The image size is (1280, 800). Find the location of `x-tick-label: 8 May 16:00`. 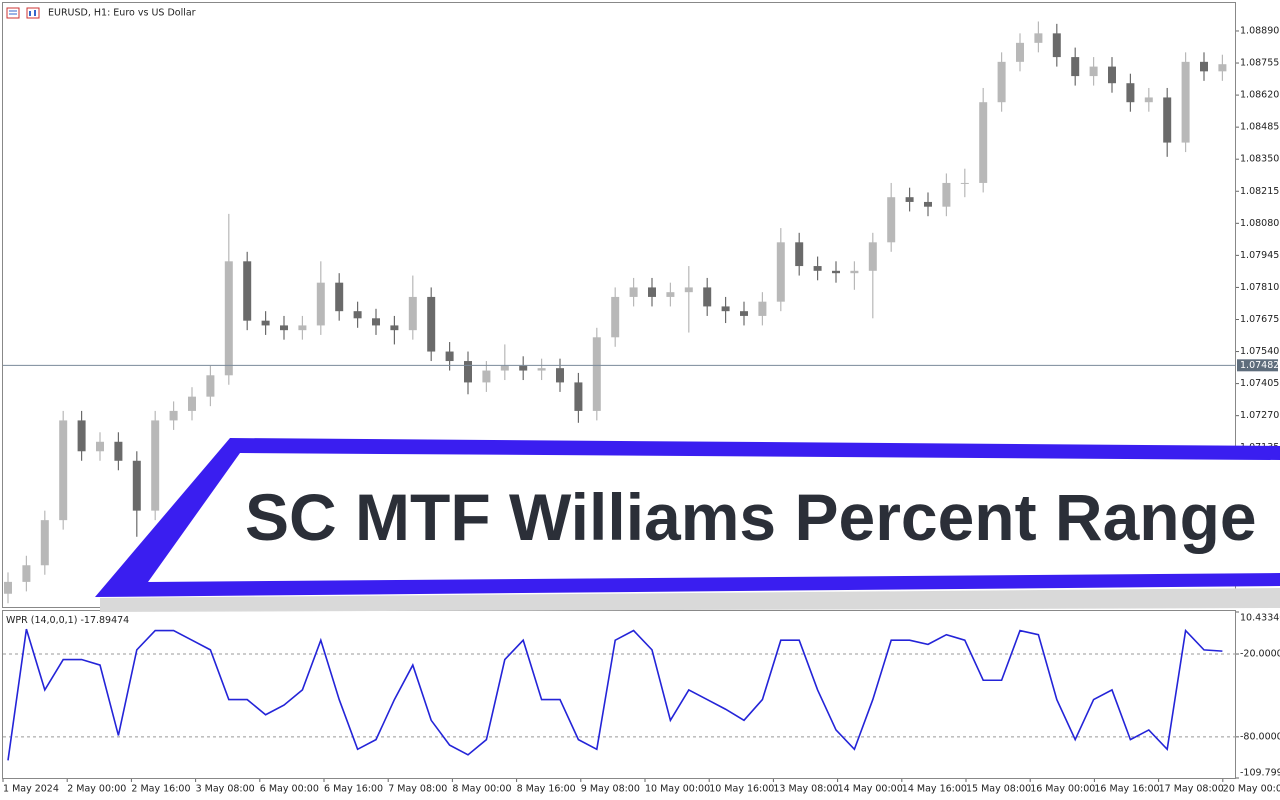

x-tick-label: 8 May 16:00 is located at coordinates (546, 789).